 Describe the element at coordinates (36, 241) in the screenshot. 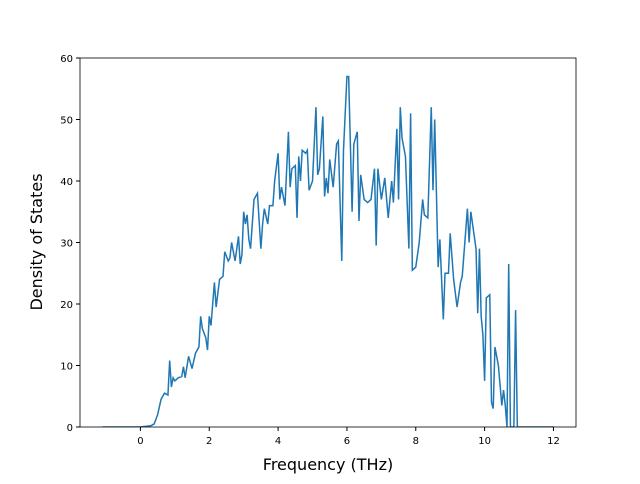

I see `y-axis-label: Density of States` at that location.